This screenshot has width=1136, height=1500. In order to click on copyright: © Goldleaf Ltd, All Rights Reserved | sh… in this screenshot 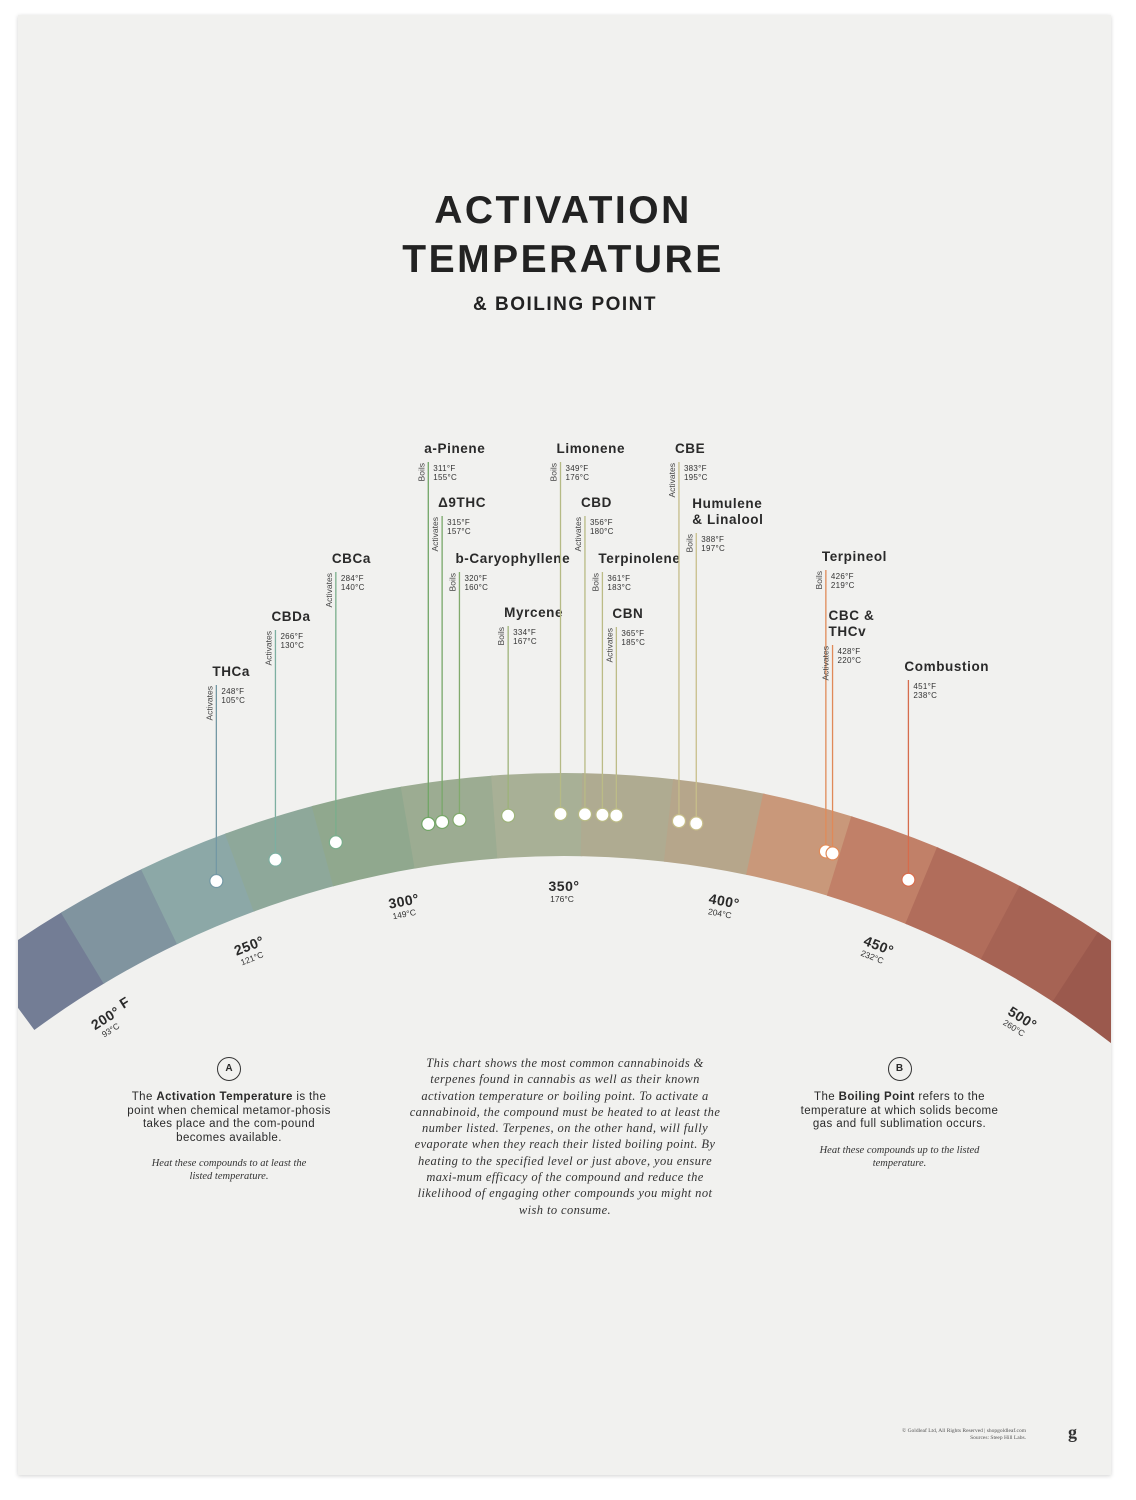, I will do `click(964, 1431)`.